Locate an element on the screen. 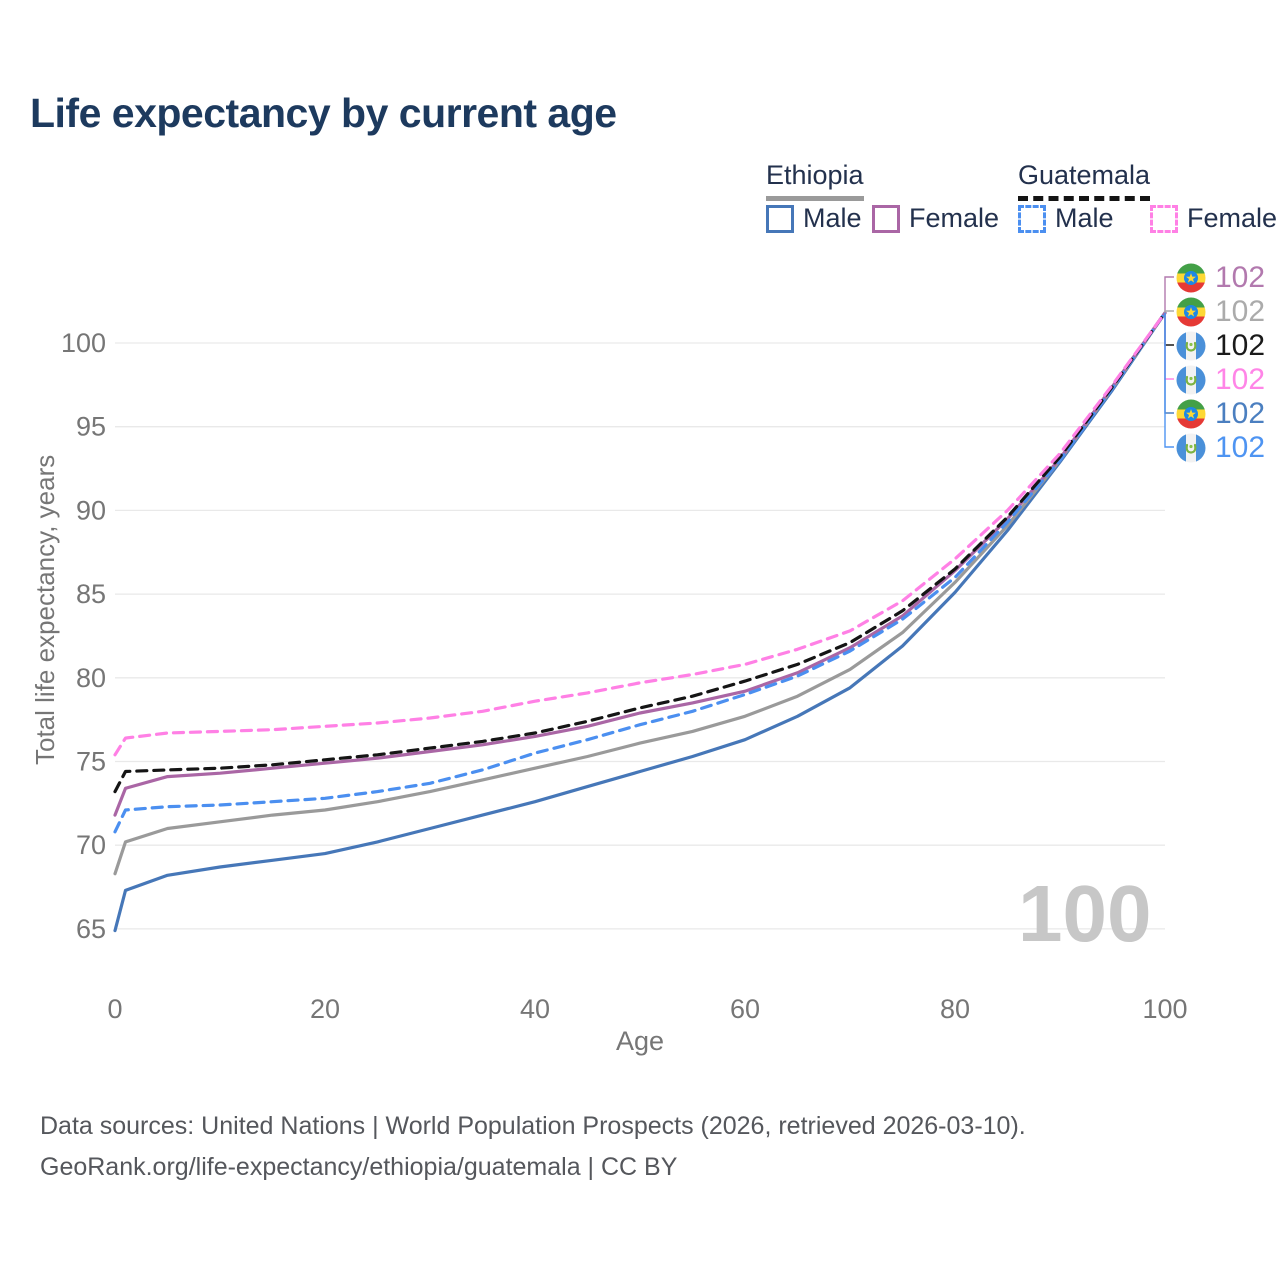  legend-item-ethiopia-female: Female is located at coordinates (935, 218).